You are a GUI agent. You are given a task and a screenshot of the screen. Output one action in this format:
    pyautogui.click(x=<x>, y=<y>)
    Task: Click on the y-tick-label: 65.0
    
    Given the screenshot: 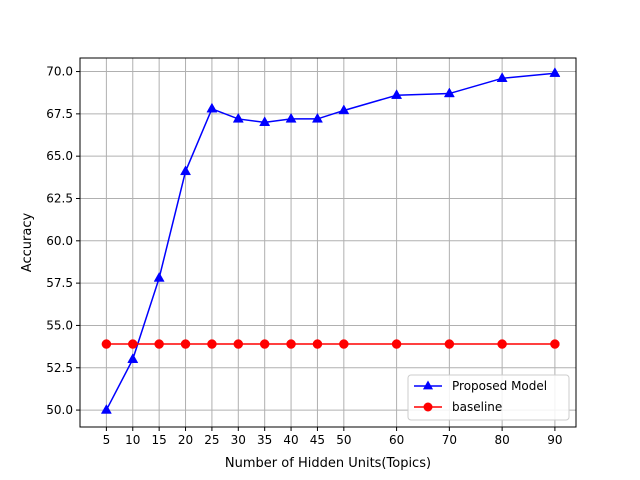 What is the action you would take?
    pyautogui.click(x=59, y=156)
    